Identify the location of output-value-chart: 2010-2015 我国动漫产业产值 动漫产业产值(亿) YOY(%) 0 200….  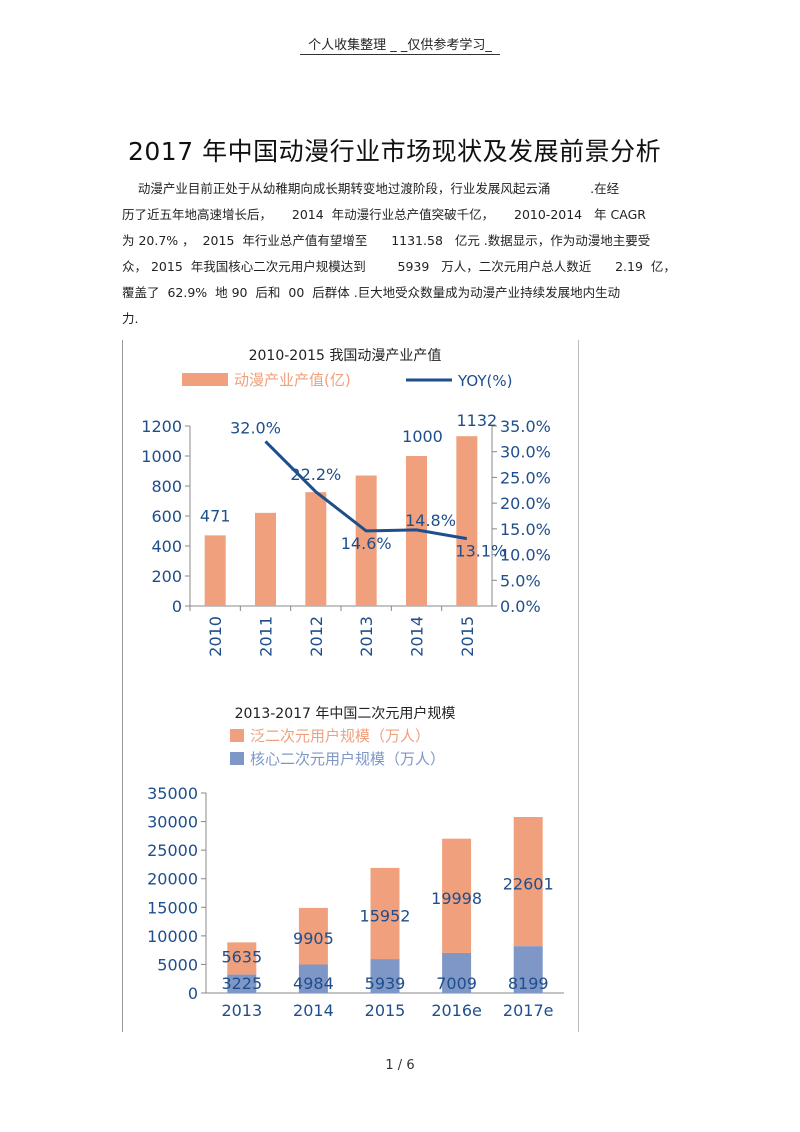
(346, 502).